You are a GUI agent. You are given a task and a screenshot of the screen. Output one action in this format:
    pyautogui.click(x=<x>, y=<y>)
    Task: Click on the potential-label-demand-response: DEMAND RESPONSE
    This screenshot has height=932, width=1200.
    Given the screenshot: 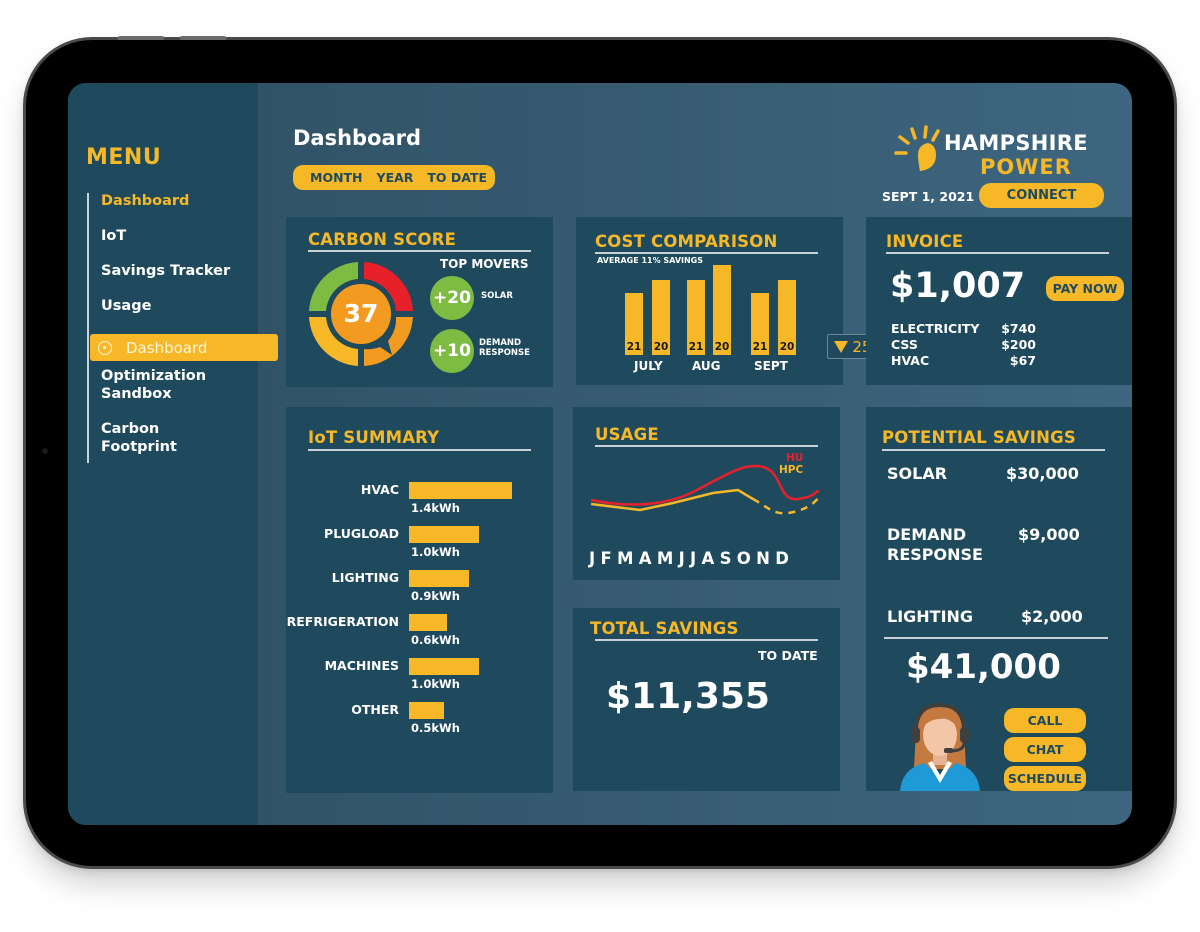 What is the action you would take?
    pyautogui.click(x=935, y=545)
    